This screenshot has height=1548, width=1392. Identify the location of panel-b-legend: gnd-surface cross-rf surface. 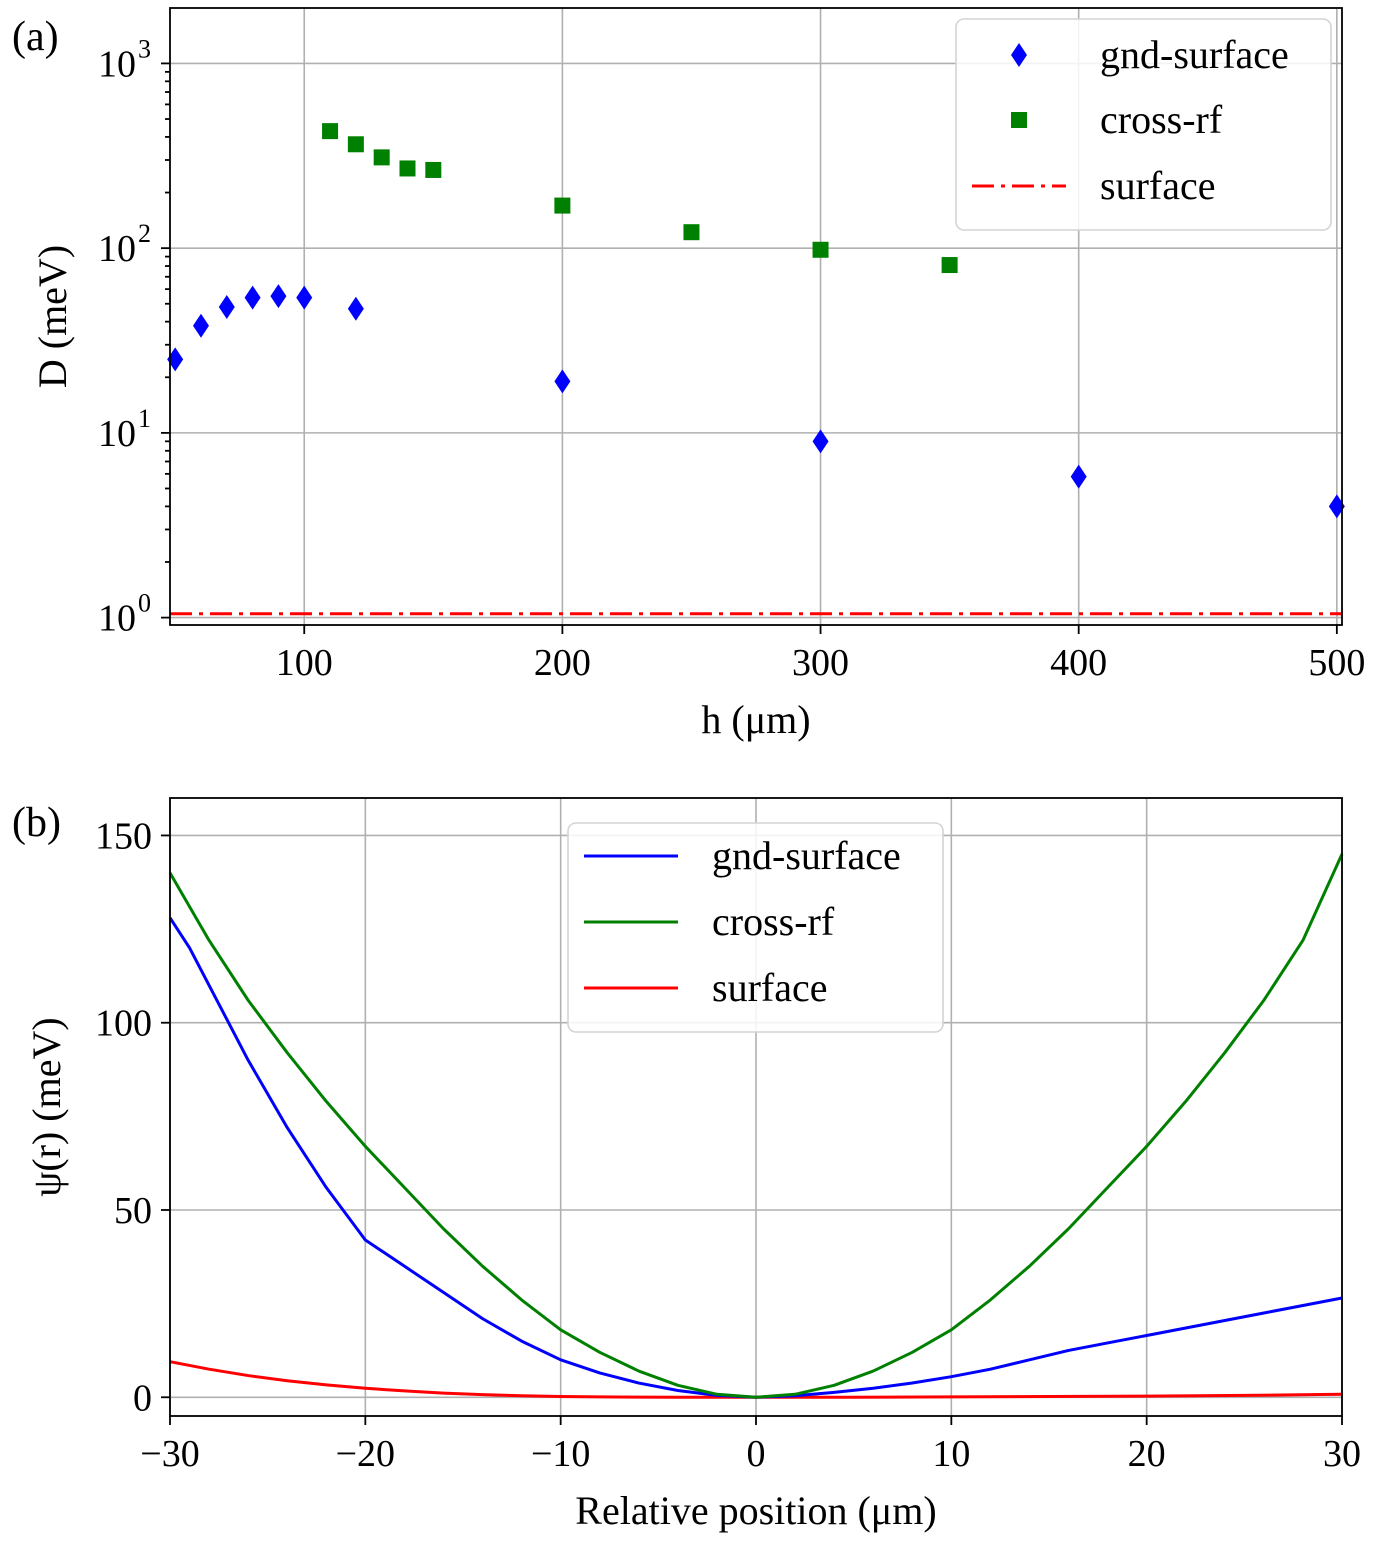
(755, 927).